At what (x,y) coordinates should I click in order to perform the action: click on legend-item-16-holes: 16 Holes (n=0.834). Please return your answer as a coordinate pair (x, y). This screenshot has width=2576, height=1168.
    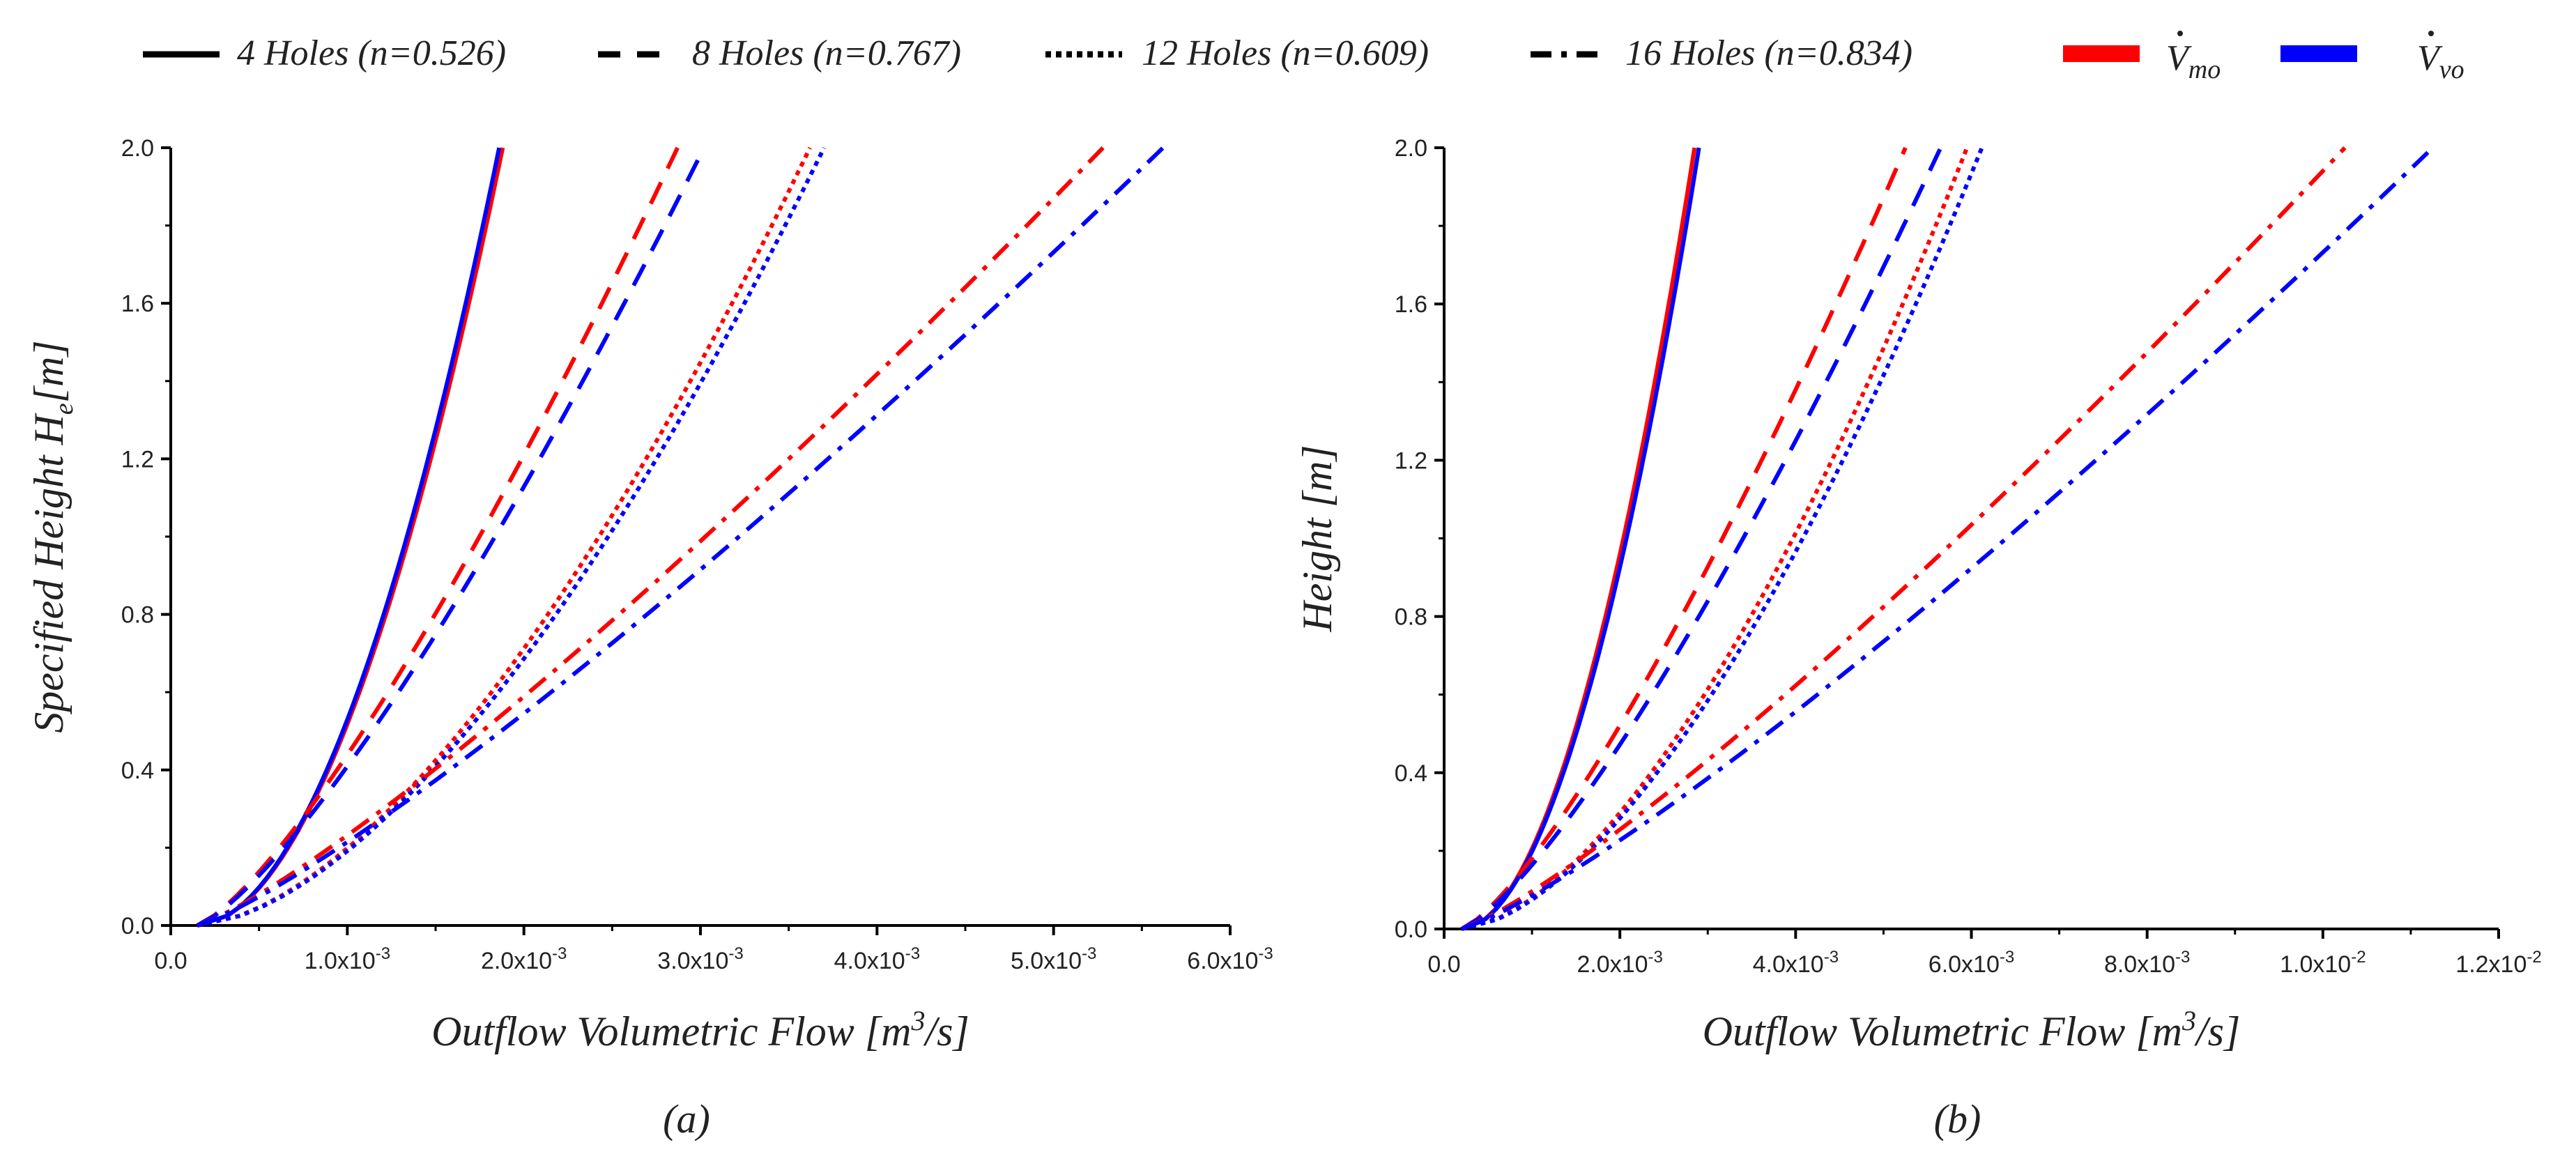
    Looking at the image, I should click on (1721, 53).